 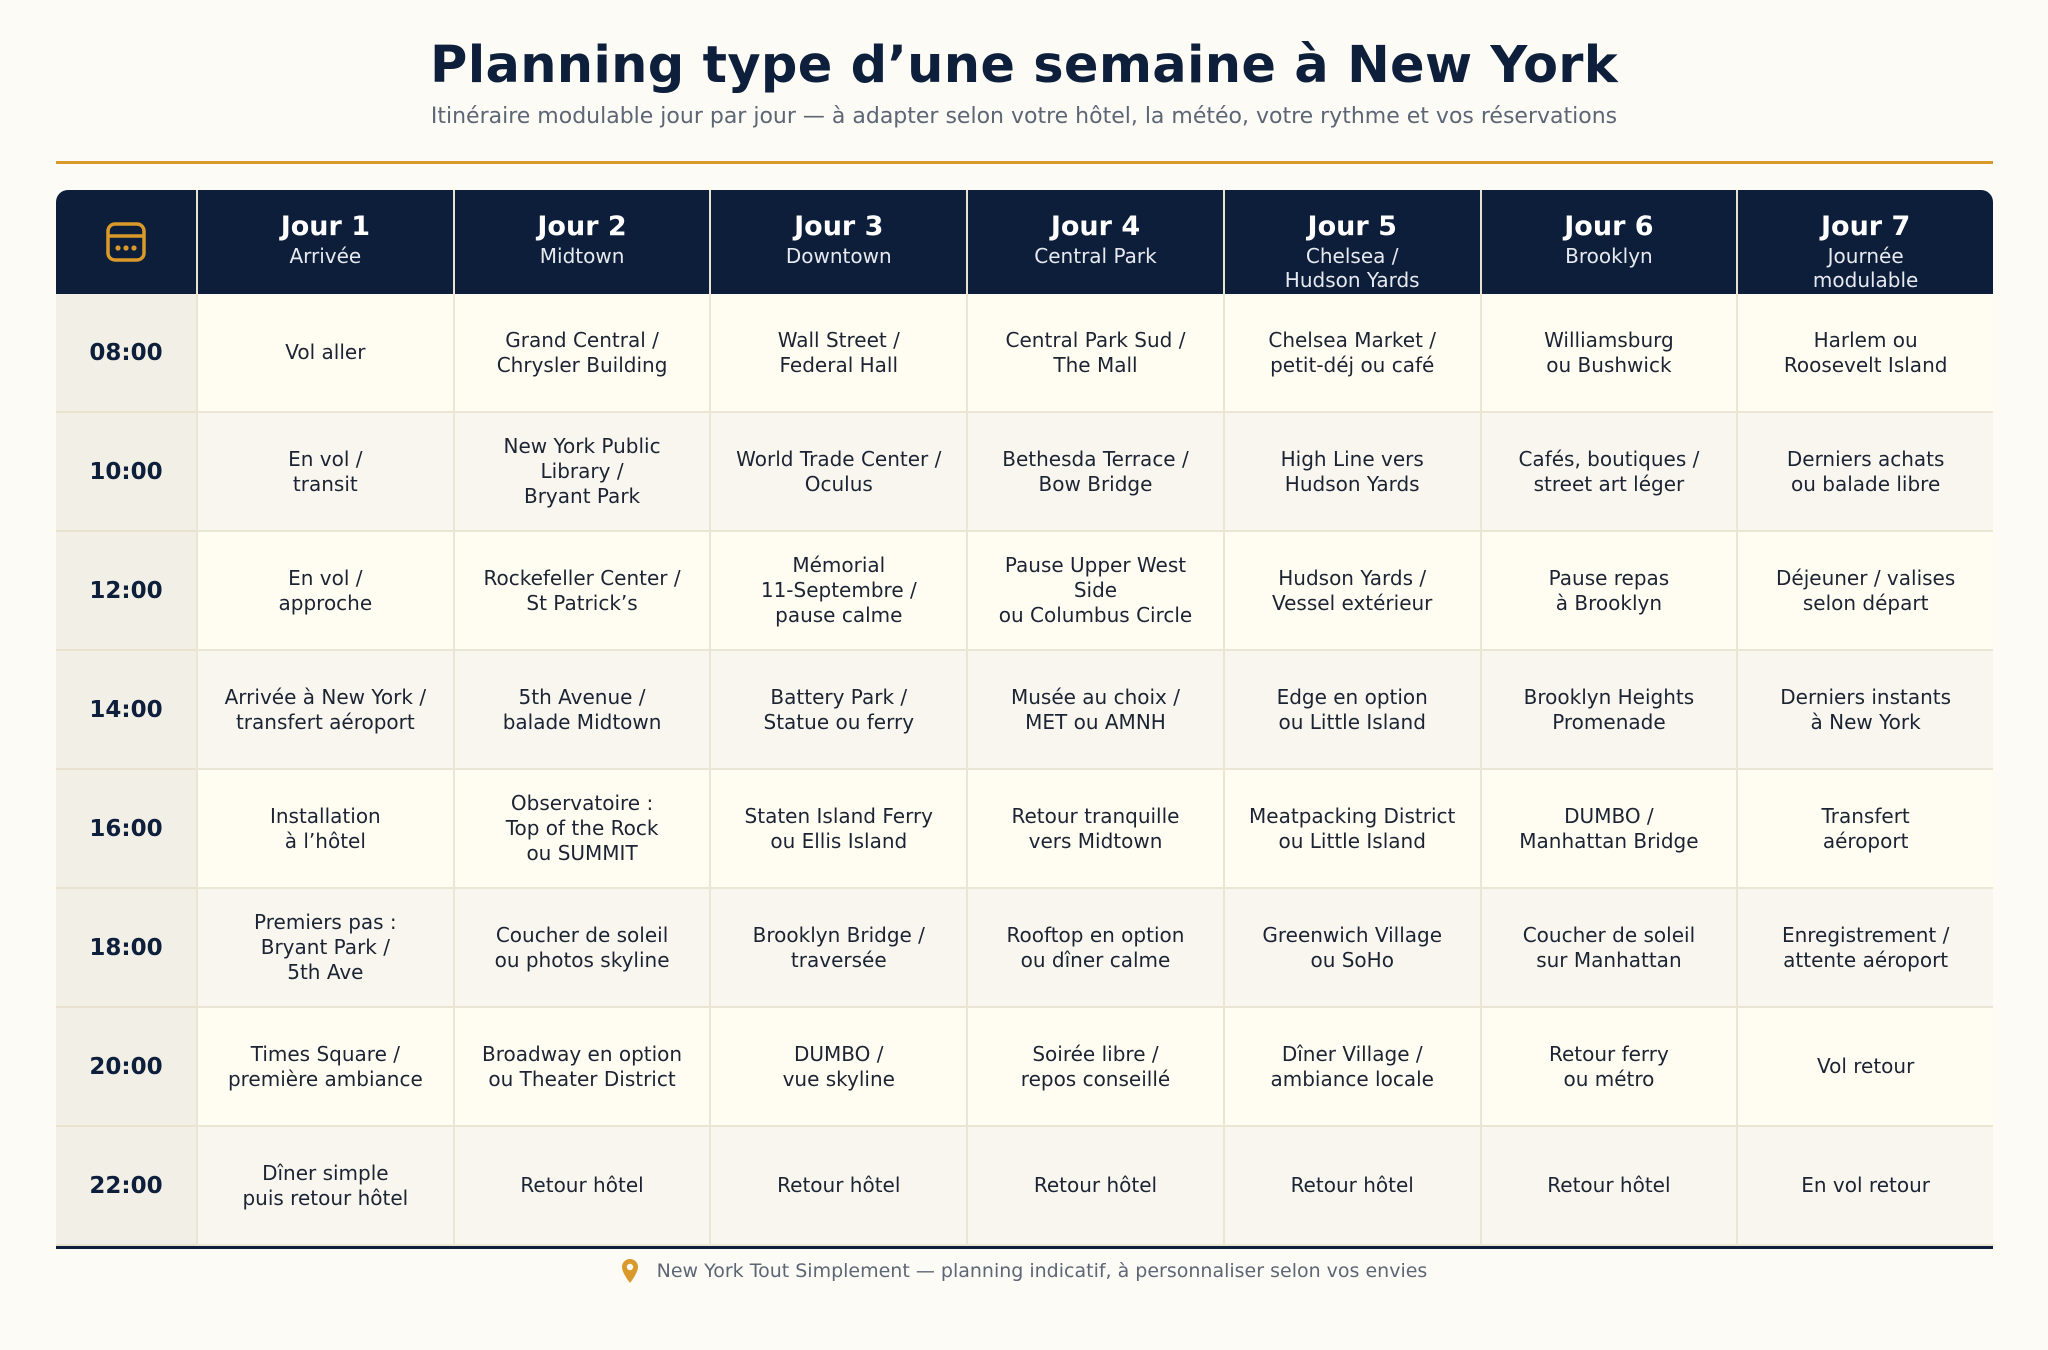 I want to click on time-slot-label: 08:00, so click(x=126, y=353).